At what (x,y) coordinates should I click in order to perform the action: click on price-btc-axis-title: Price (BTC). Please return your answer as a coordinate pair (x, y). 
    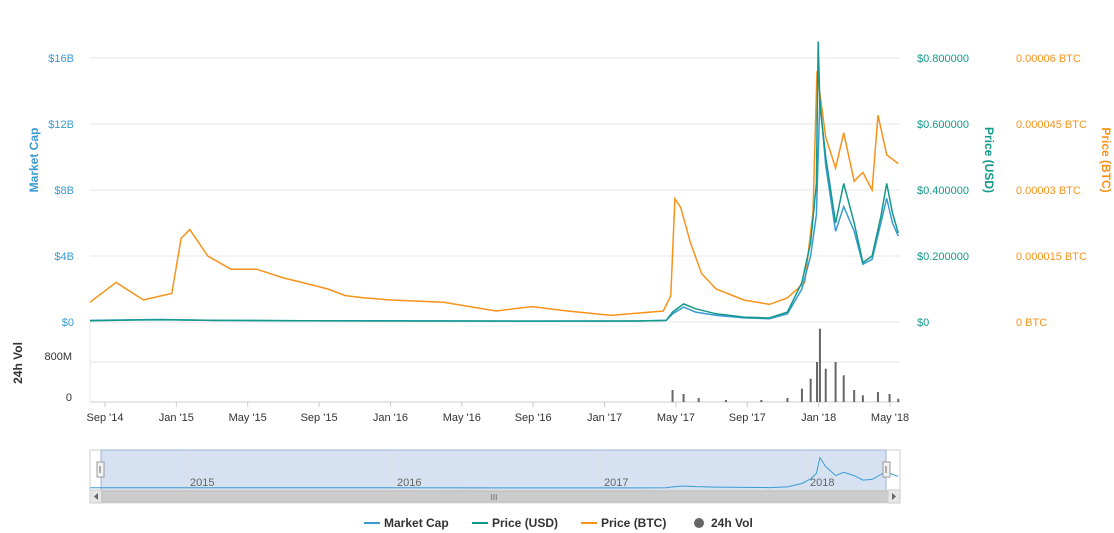
    Looking at the image, I should click on (1106, 159).